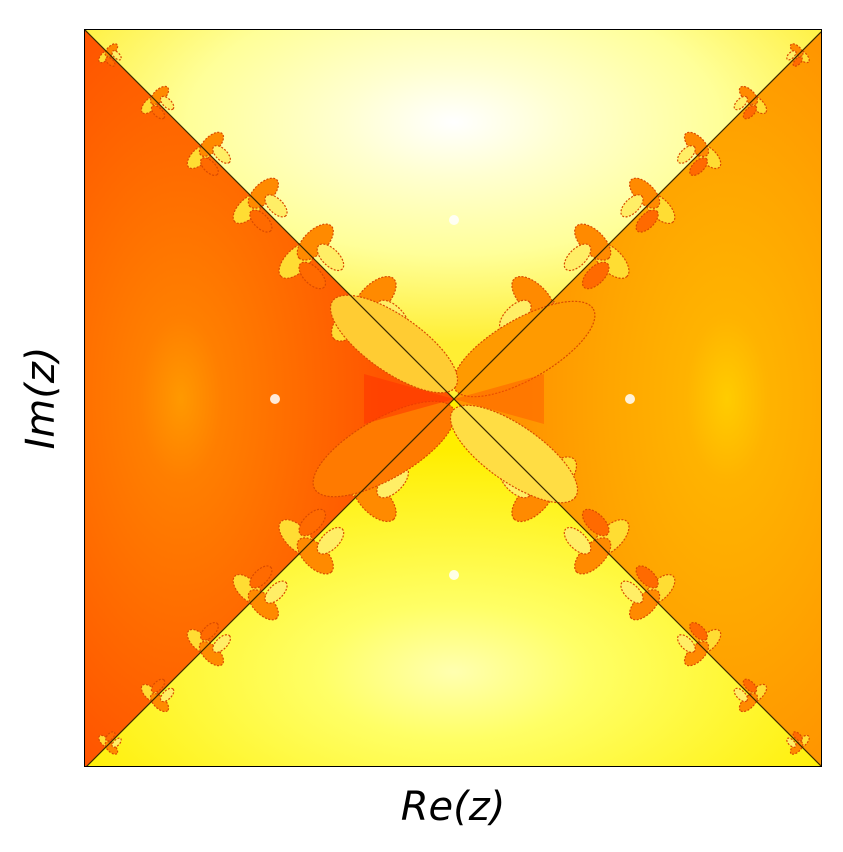 The height and width of the screenshot is (852, 843). What do you see at coordinates (453, 807) in the screenshot?
I see `x-axis-label: Re(z)` at bounding box center [453, 807].